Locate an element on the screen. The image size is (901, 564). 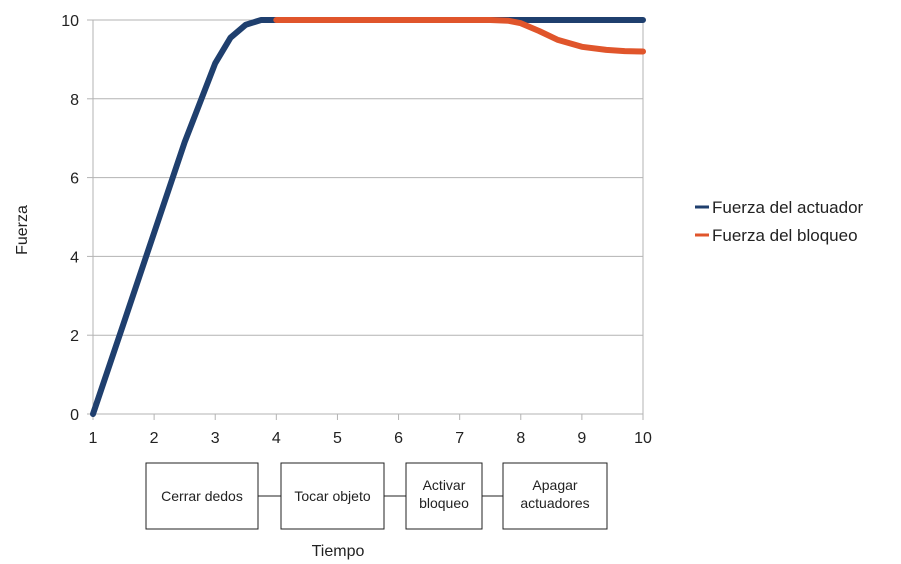
x-tick-label: 10 is located at coordinates (643, 438).